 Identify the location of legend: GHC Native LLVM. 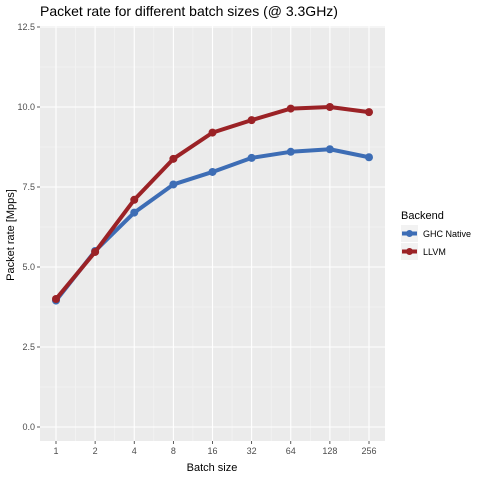
(436, 242).